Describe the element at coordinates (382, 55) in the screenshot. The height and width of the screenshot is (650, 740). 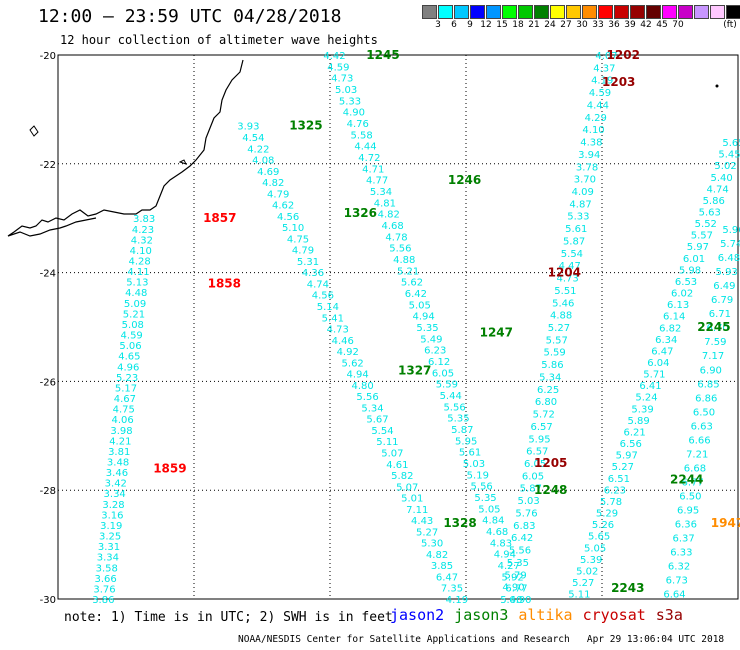
I see `pass-time-label: 1245` at that location.